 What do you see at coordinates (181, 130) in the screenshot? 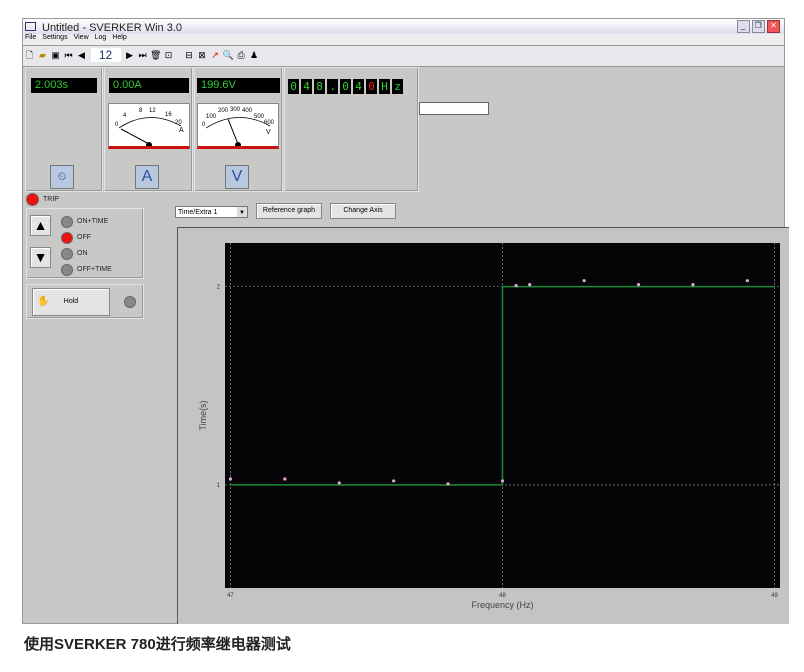
I see `ammeter-unit: A` at bounding box center [181, 130].